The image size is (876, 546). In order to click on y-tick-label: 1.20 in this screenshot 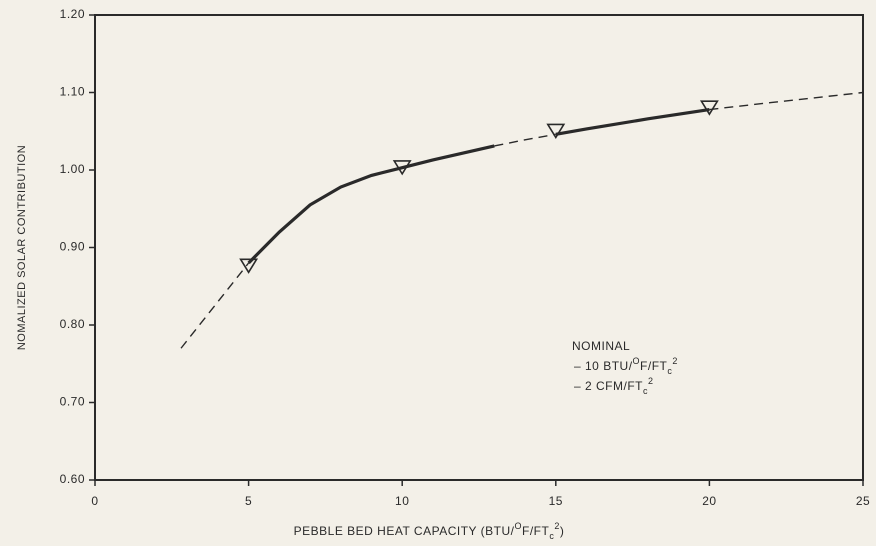, I will do `click(72, 14)`.